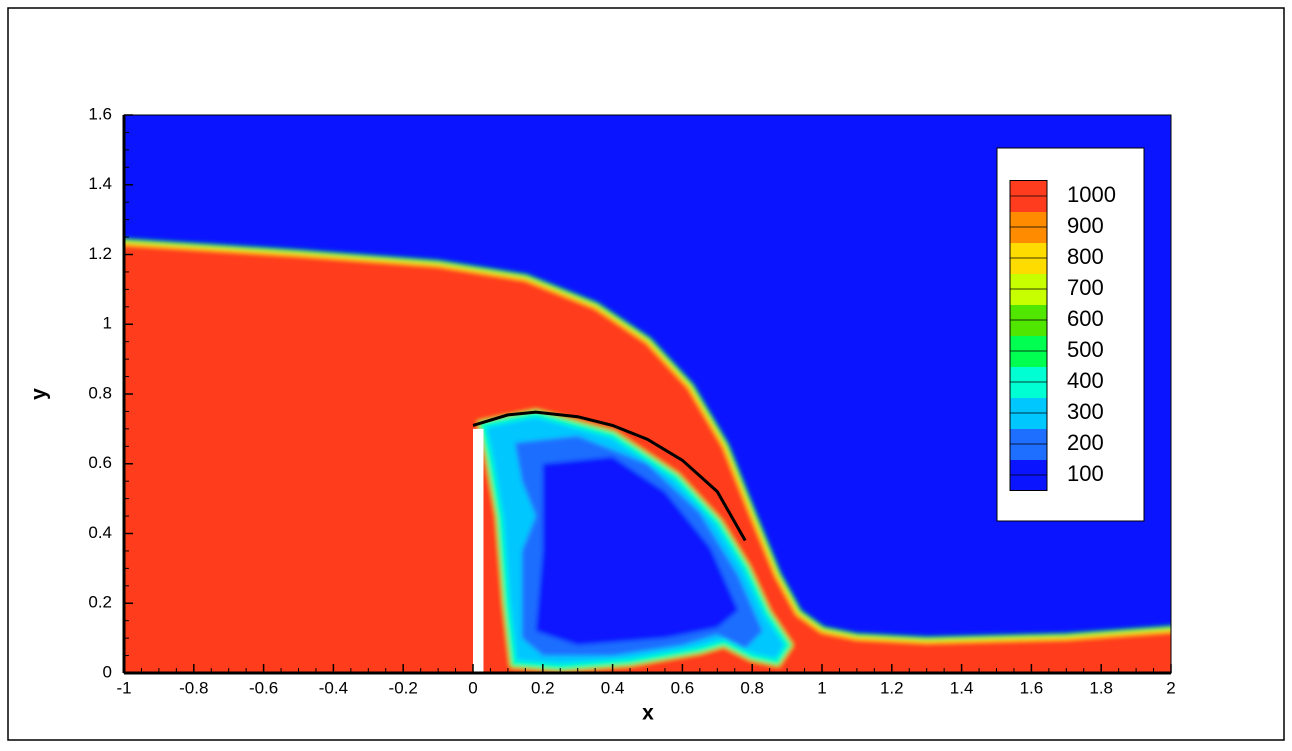 Image resolution: width=1292 pixels, height=751 pixels. Describe the element at coordinates (637, 551) in the screenshot. I see `cavity-deep` at that location.